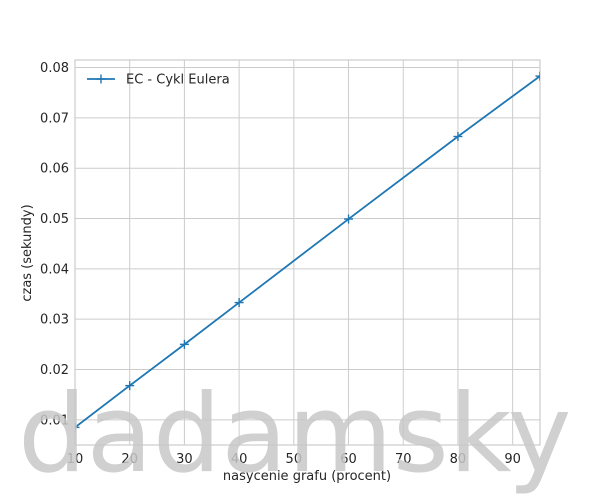 The image size is (600, 504). Describe the element at coordinates (54, 118) in the screenshot. I see `y-tick-label: 0.07` at that location.